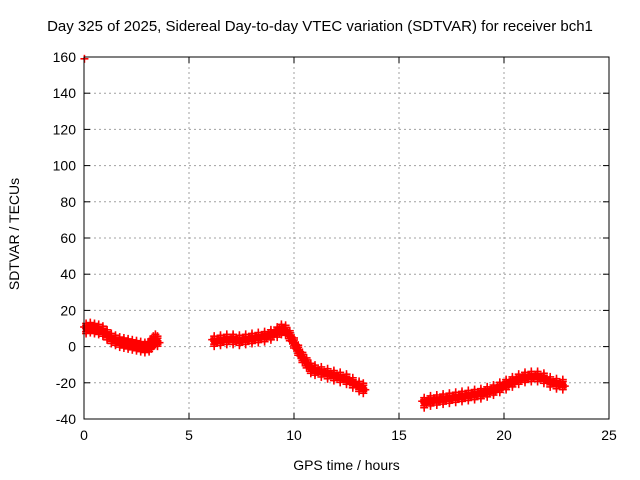  Describe the element at coordinates (65, 166) in the screenshot. I see `y-tick-label-7: 100` at that location.